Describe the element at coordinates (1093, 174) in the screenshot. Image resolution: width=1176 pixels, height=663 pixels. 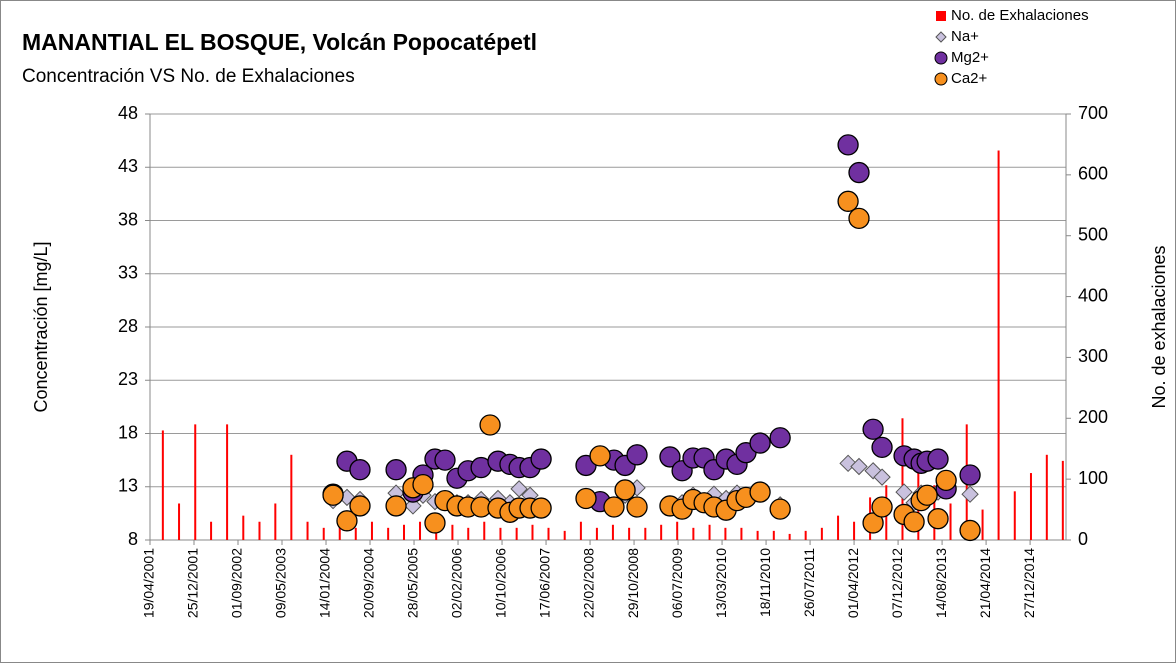
I see `y2-tick-label: 600` at that location.